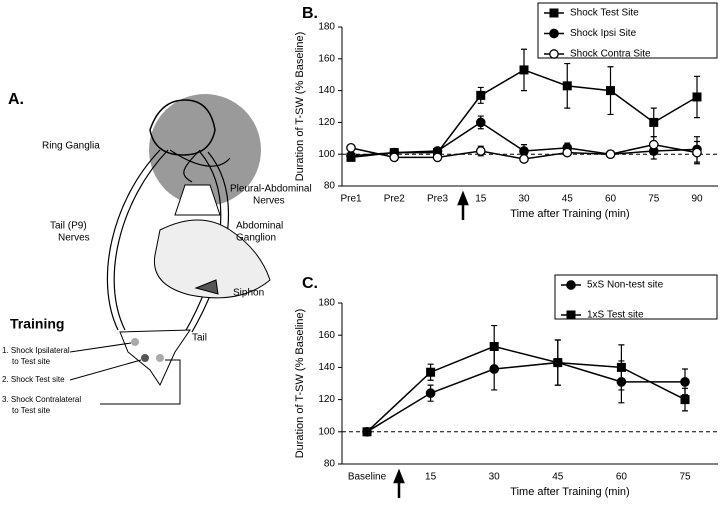 This screenshot has width=720, height=525. What do you see at coordinates (135, 342) in the screenshot?
I see `site-ipsi` at bounding box center [135, 342].